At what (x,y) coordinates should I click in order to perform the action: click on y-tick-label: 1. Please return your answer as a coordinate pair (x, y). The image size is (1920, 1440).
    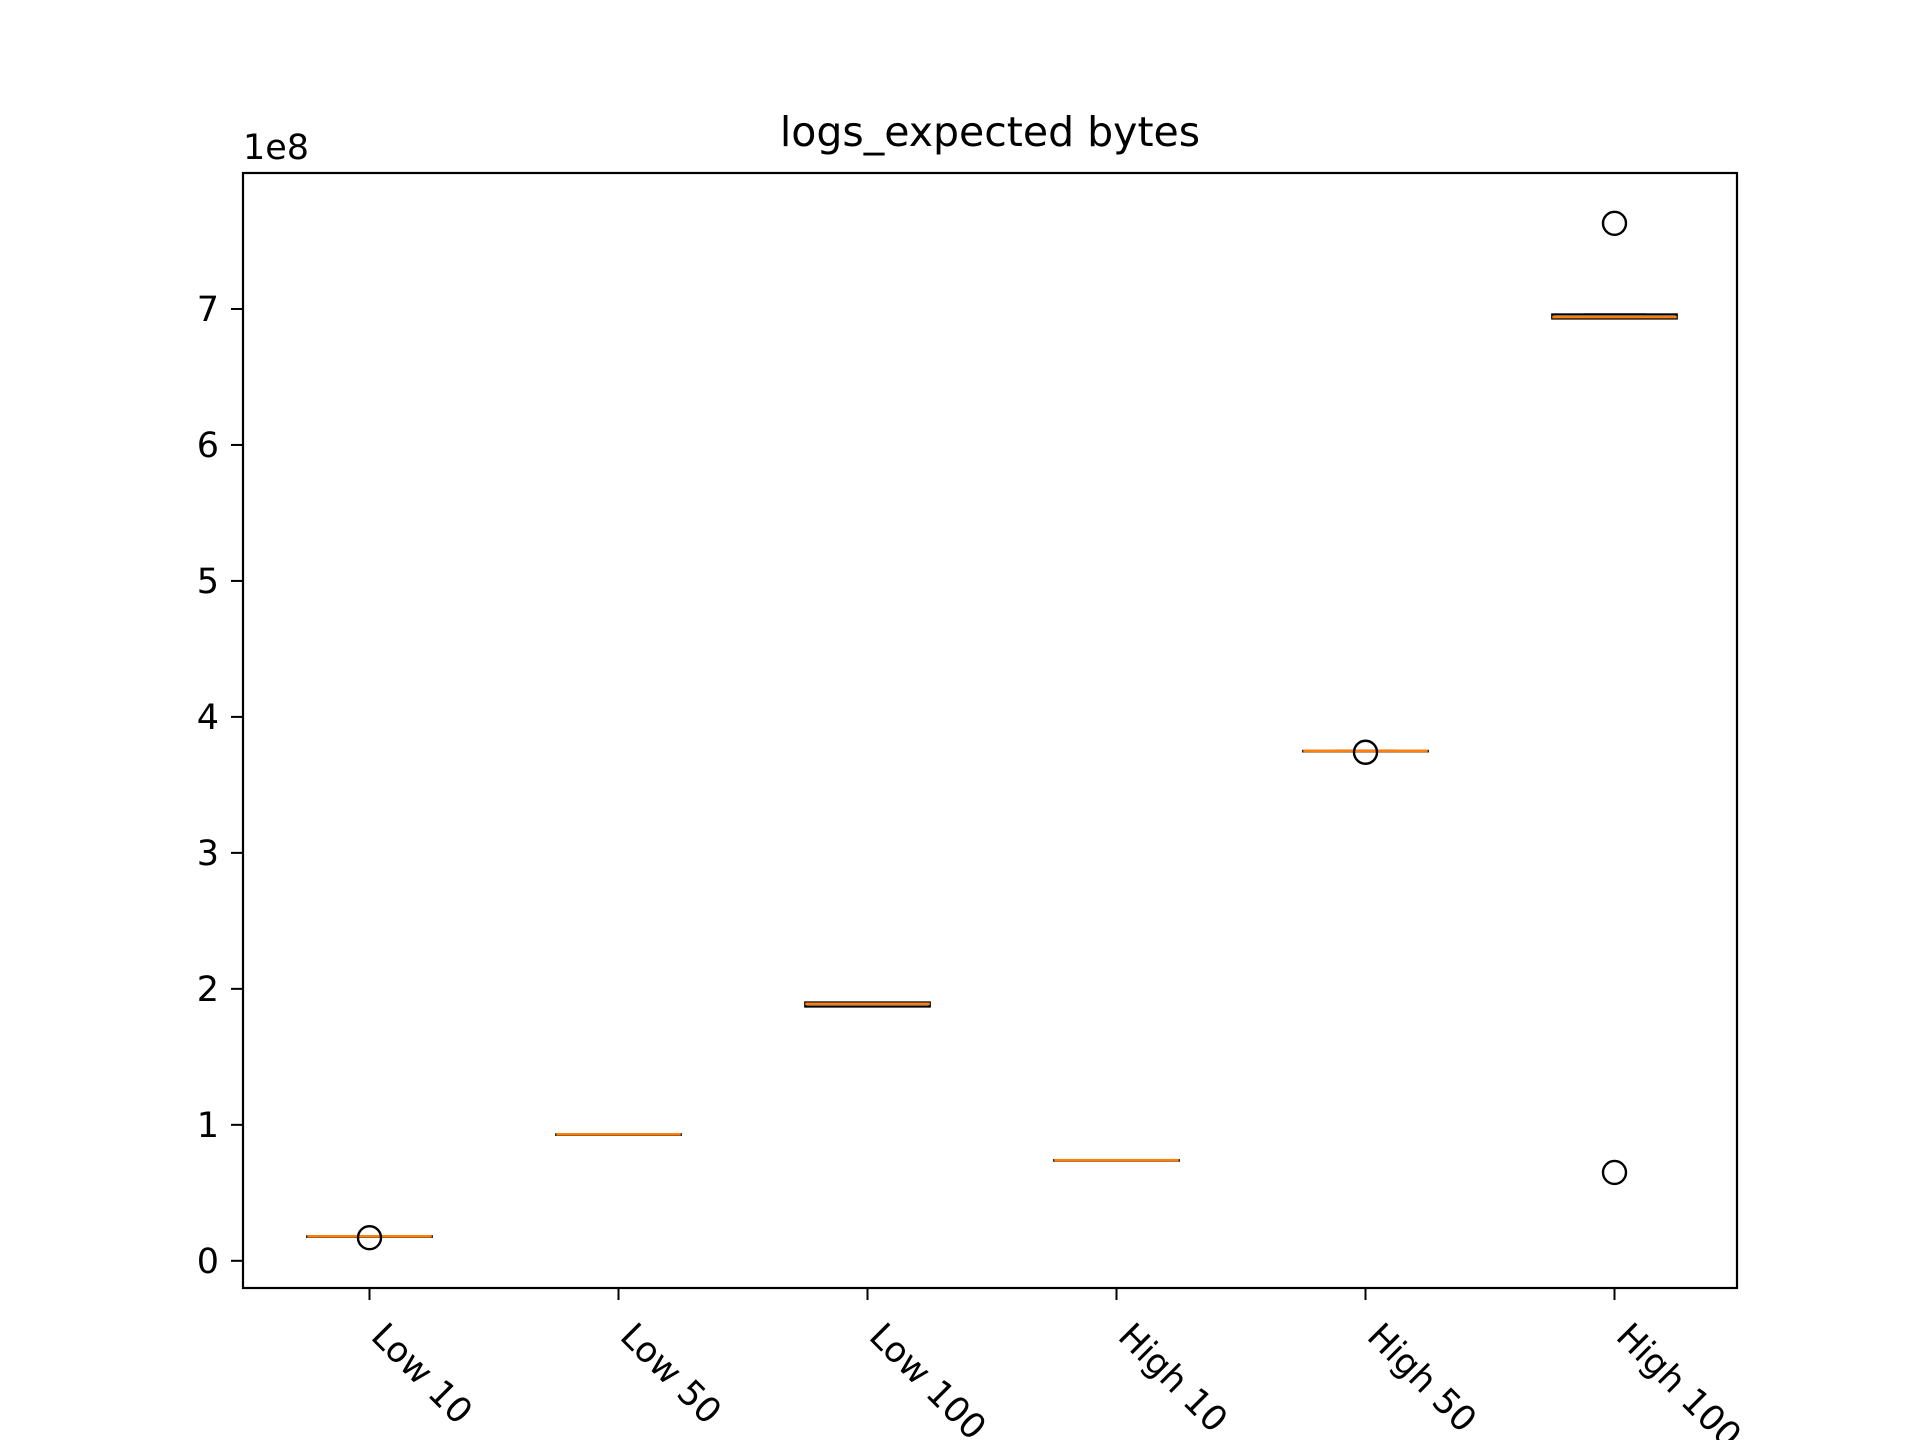
    Looking at the image, I should click on (208, 1126).